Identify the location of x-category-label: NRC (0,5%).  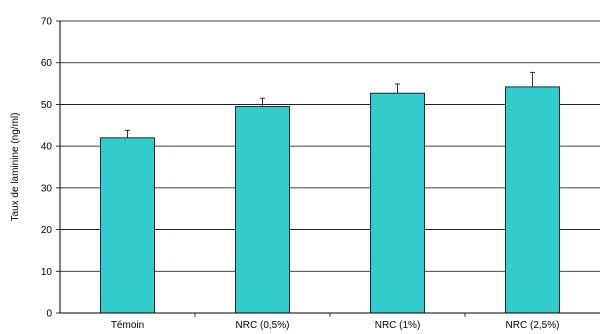
(263, 325).